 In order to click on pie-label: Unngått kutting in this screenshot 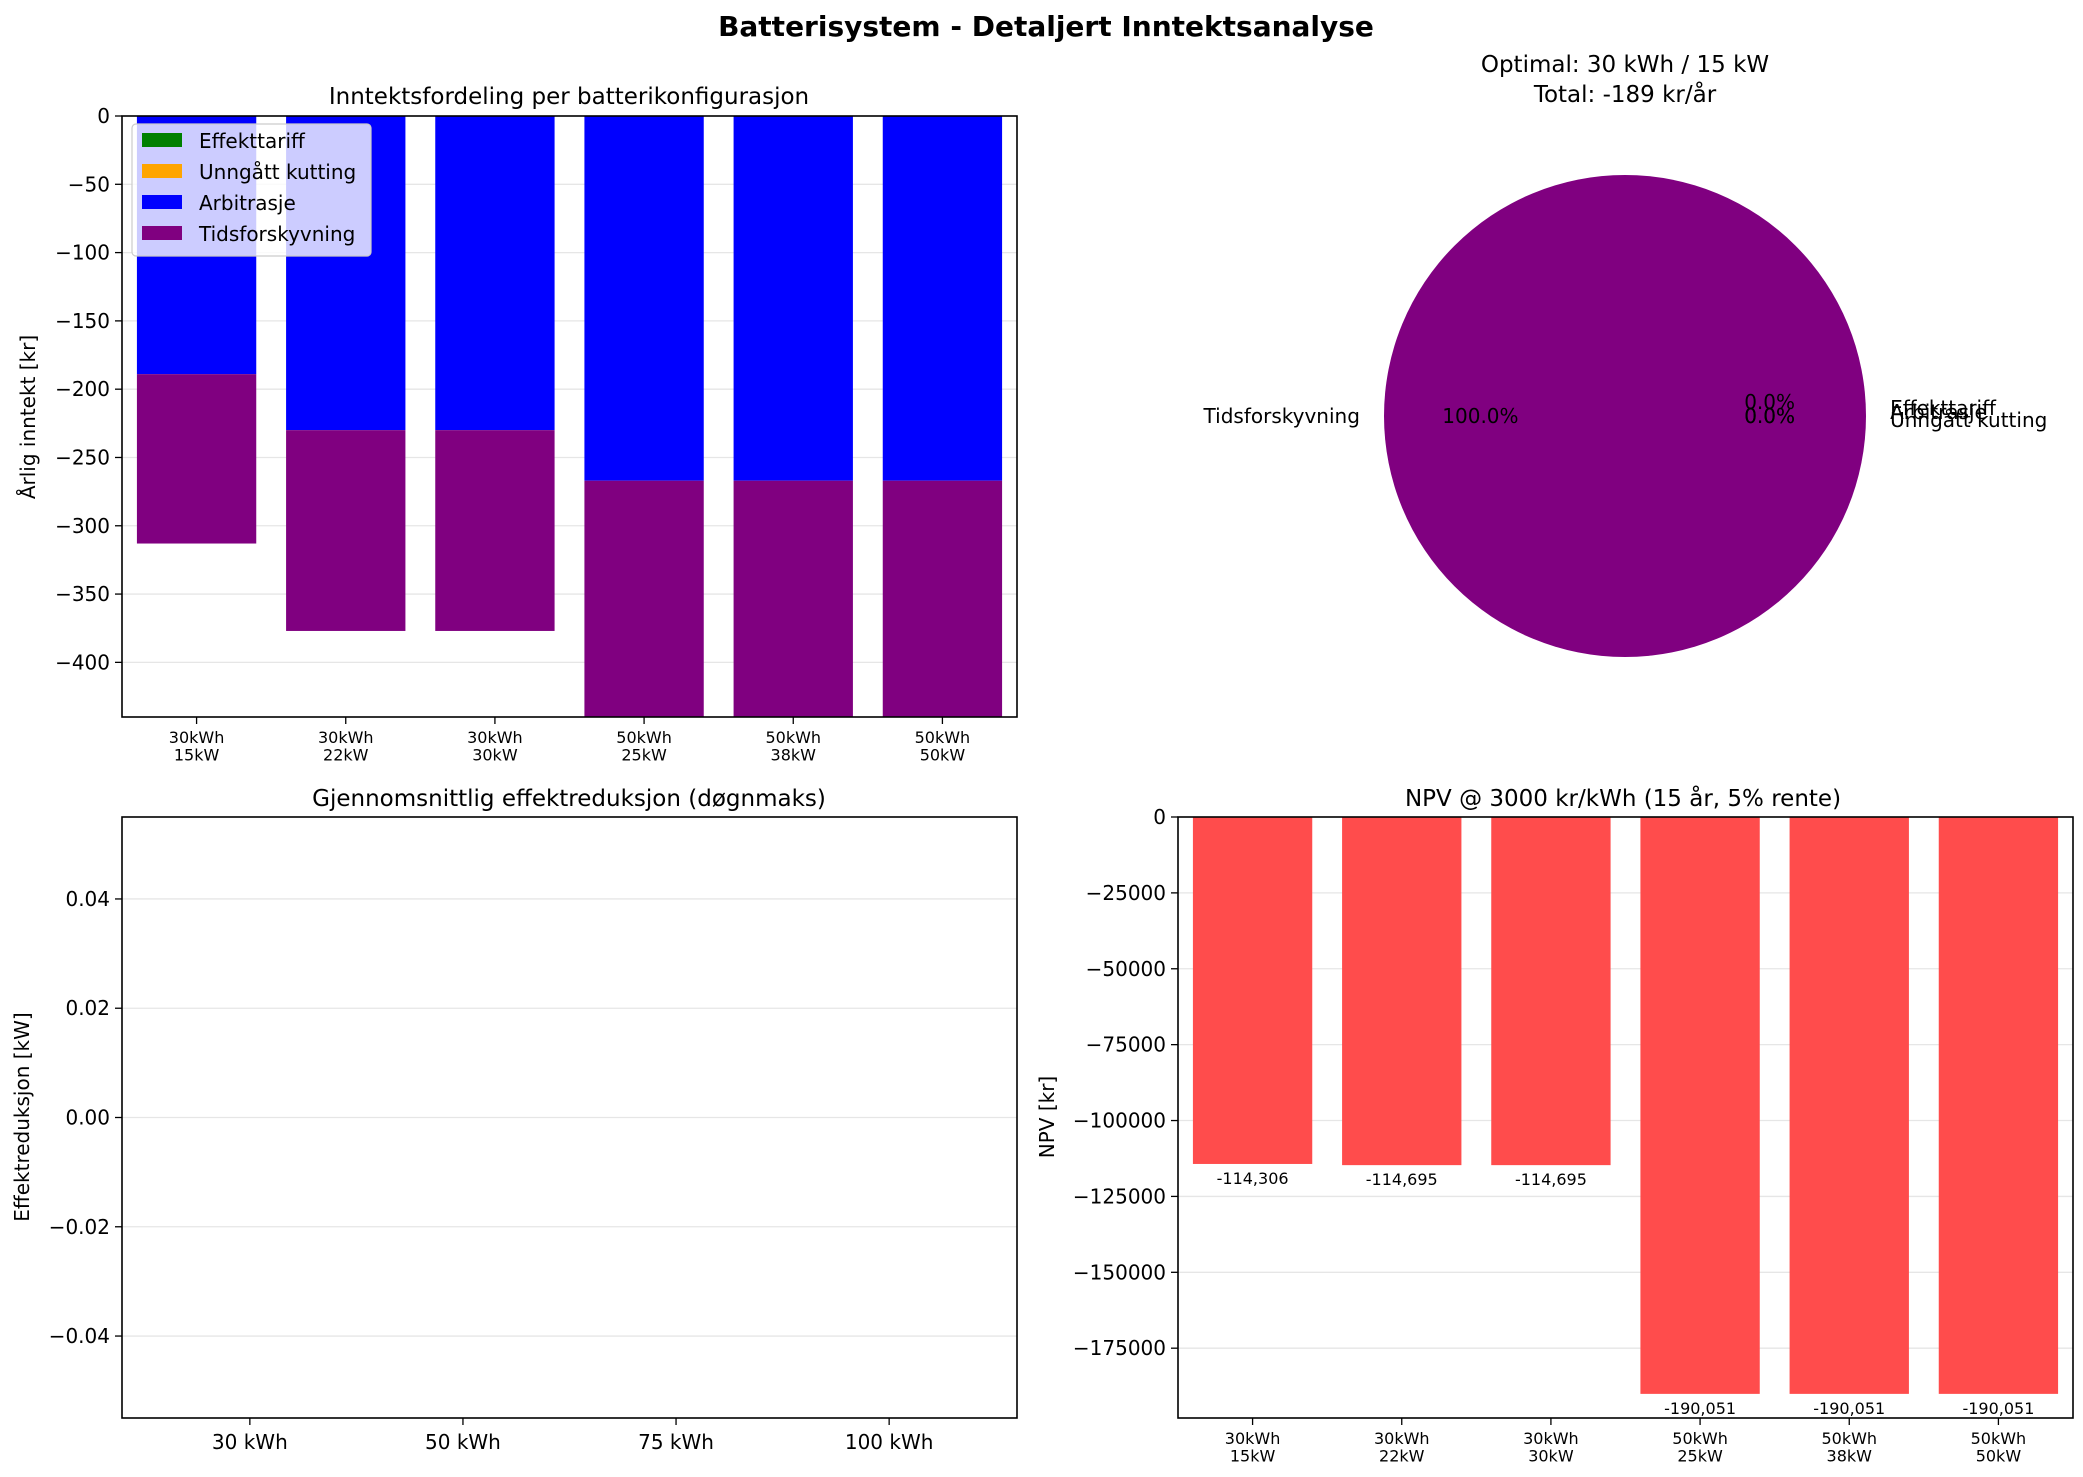, I will do `click(1968, 420)`.